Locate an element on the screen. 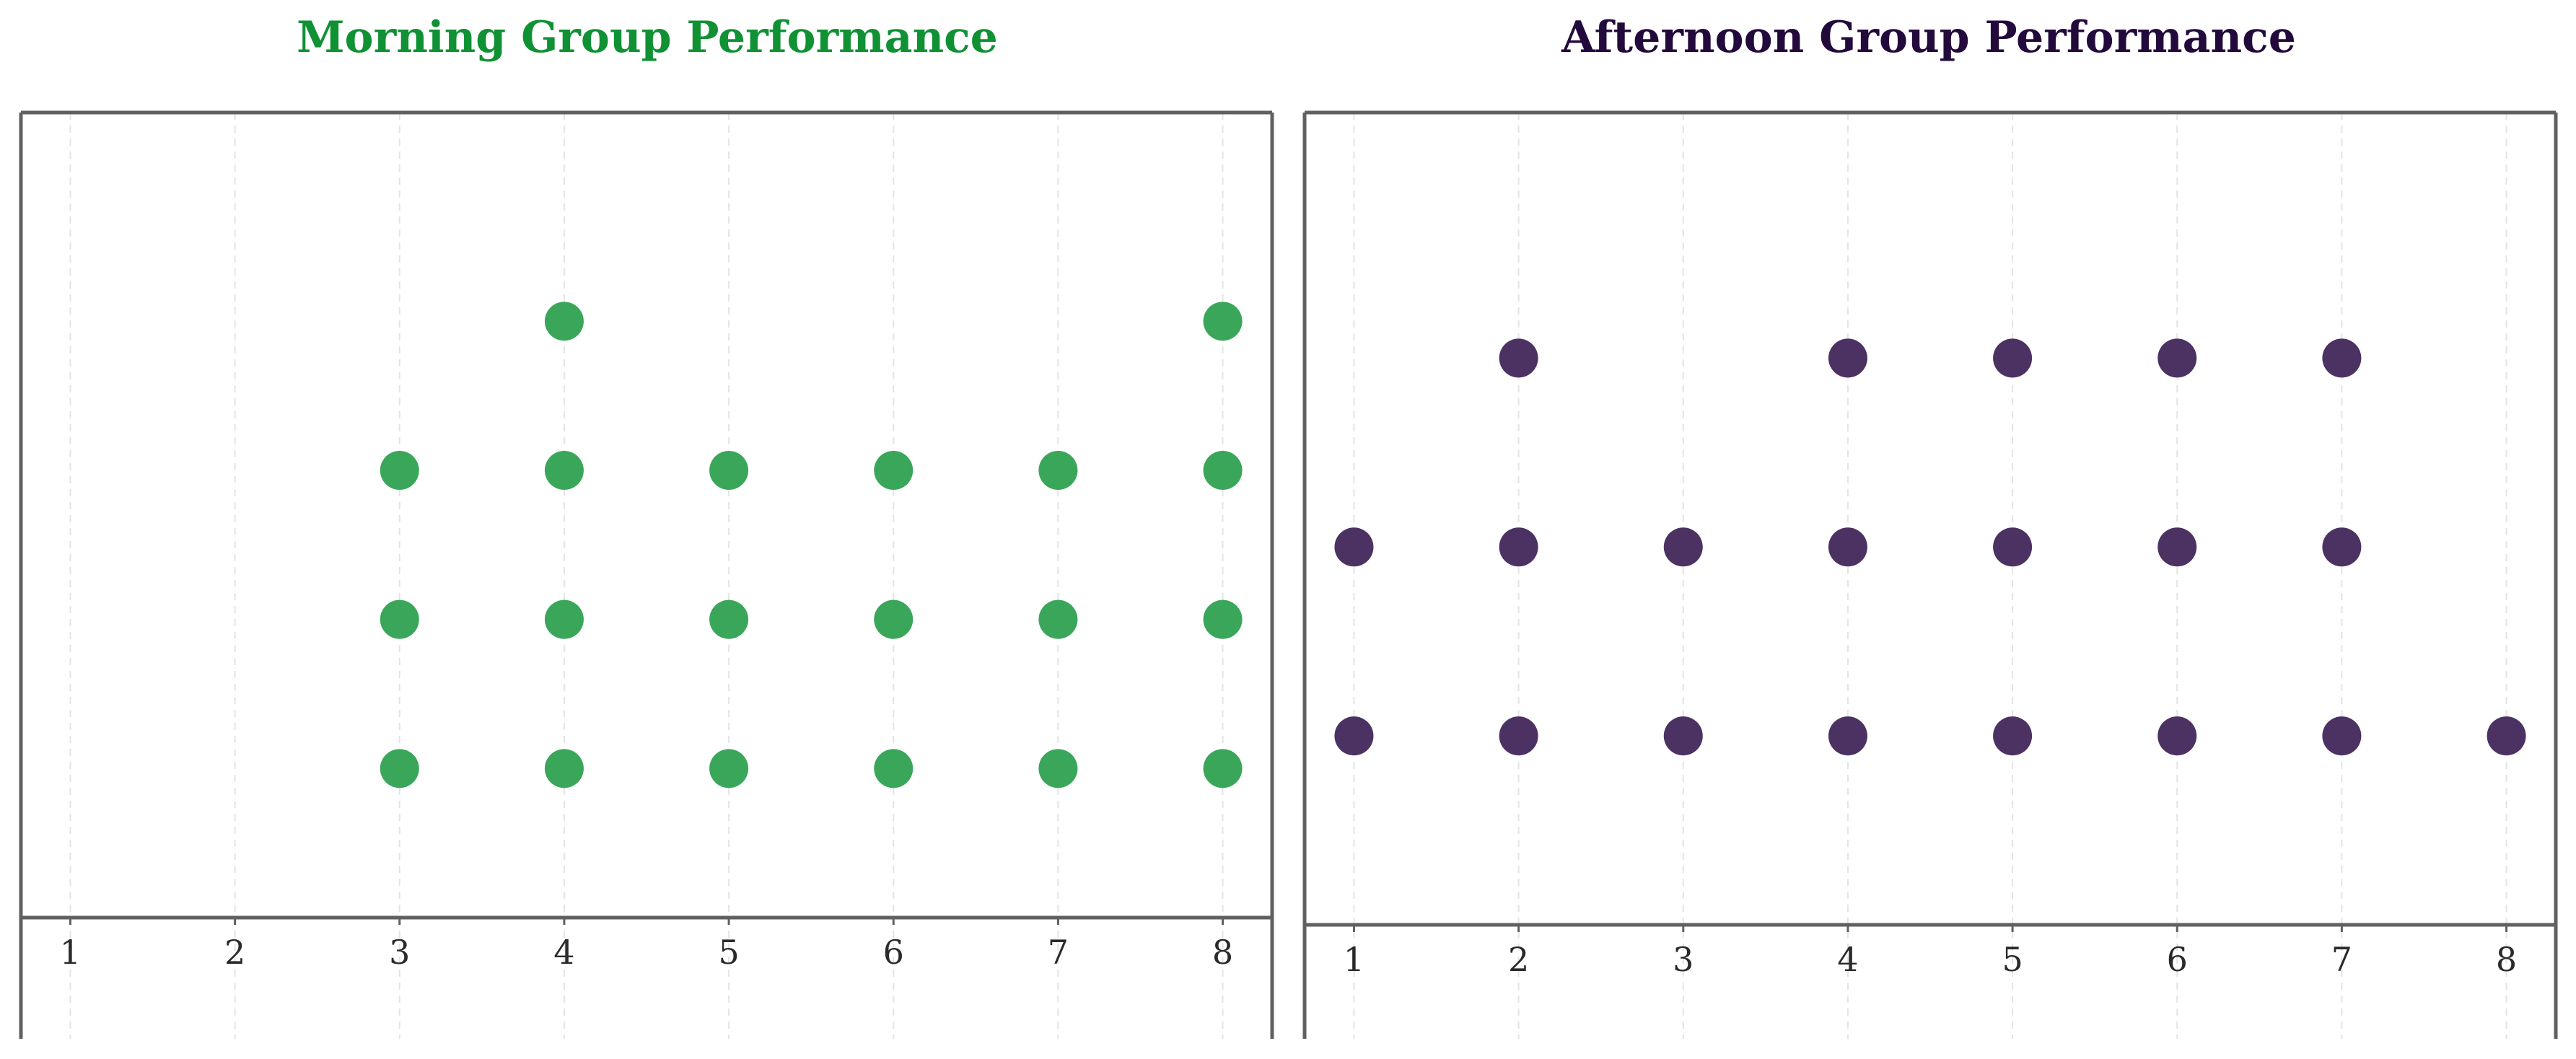  afternoon-x-tick-label: 1 is located at coordinates (1354, 959).